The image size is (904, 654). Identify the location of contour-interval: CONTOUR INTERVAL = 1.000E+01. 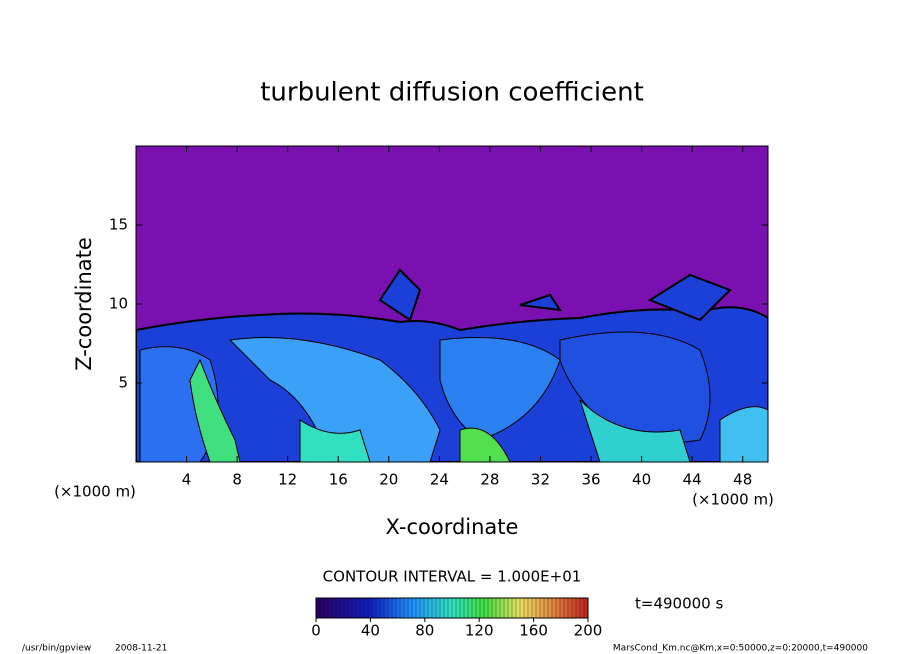
(452, 577).